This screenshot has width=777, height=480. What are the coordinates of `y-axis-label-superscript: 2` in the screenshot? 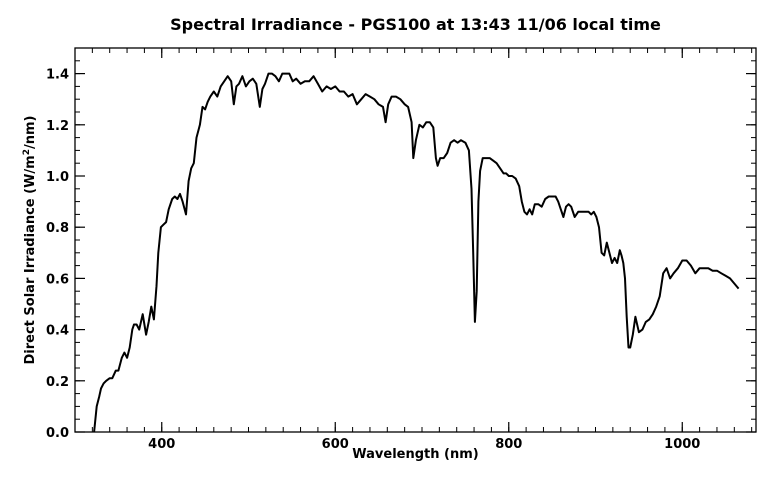 It's located at (26, 152).